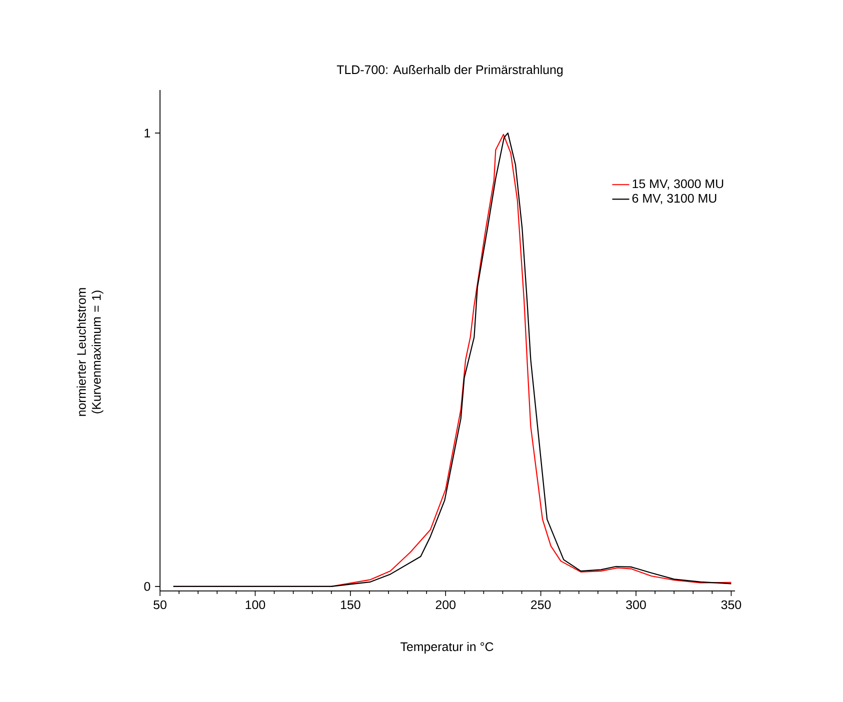  Describe the element at coordinates (447, 648) in the screenshot. I see `x-axis-title: Temperatur in °C` at that location.